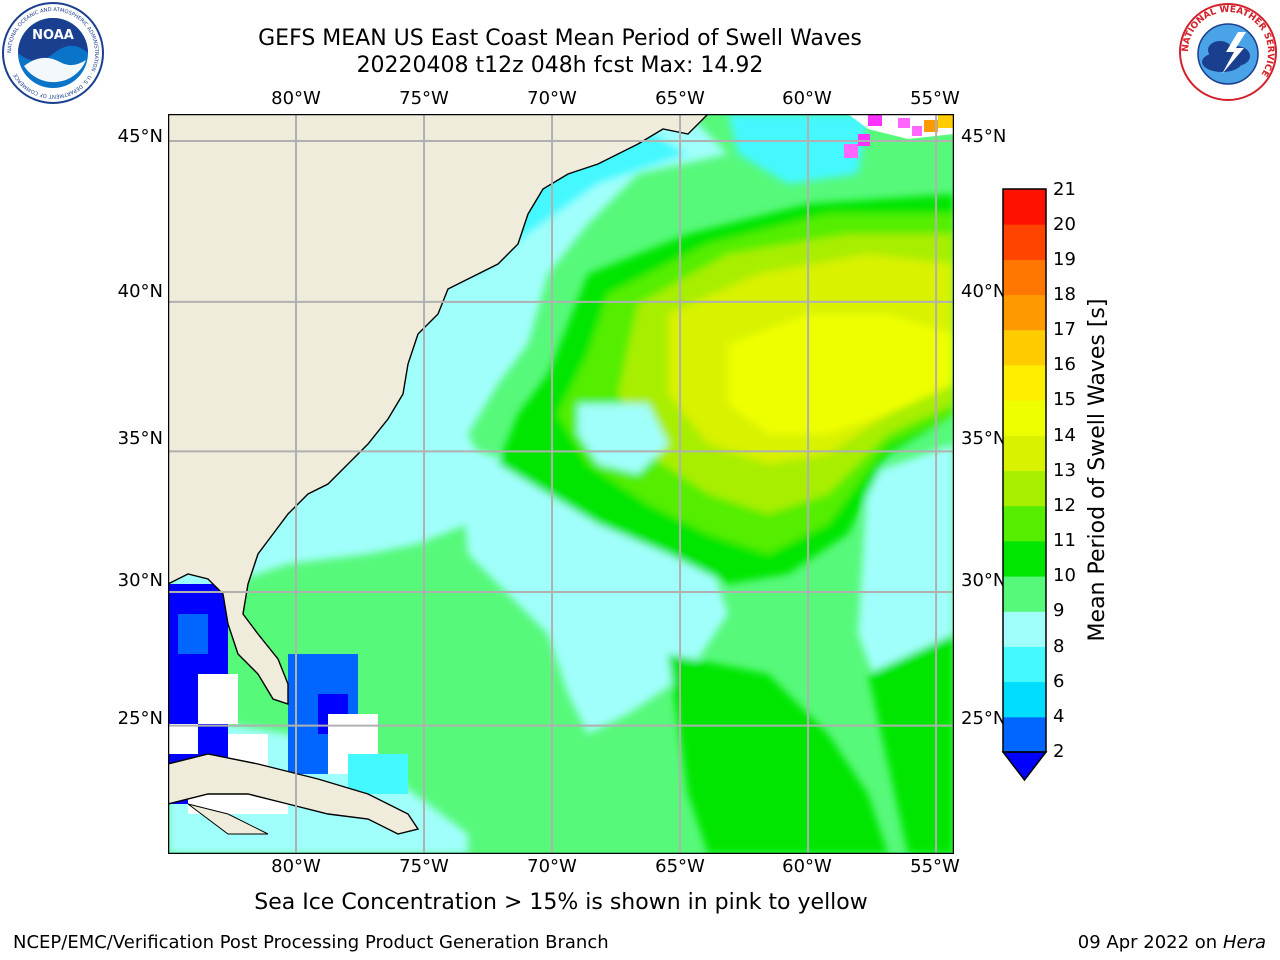  What do you see at coordinates (296, 98) in the screenshot?
I see `lon-tick-top-80w: 80°W` at bounding box center [296, 98].